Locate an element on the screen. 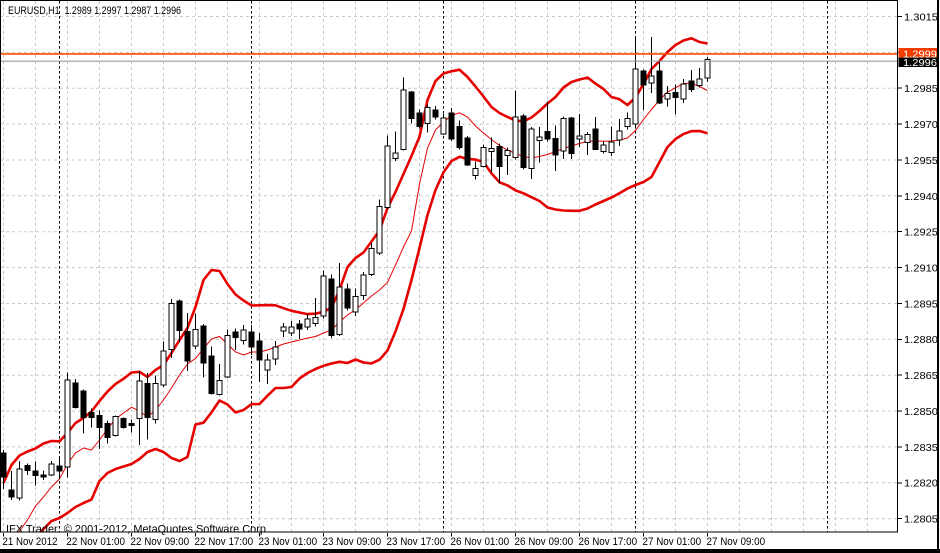 The image size is (940, 553). svg-text: 23 Nov 17:00 is located at coordinates (416, 542).